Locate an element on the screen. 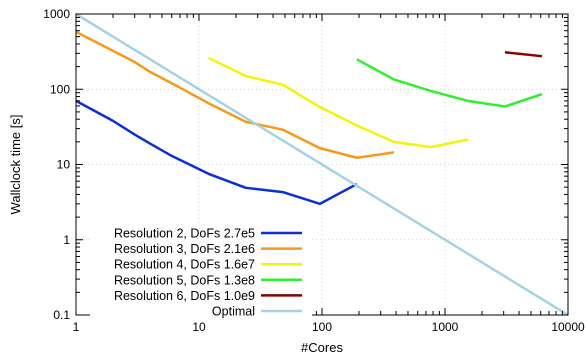 The height and width of the screenshot is (358, 587). legend-label: Resolution 5, DoFs 1.3e8 is located at coordinates (184, 280).